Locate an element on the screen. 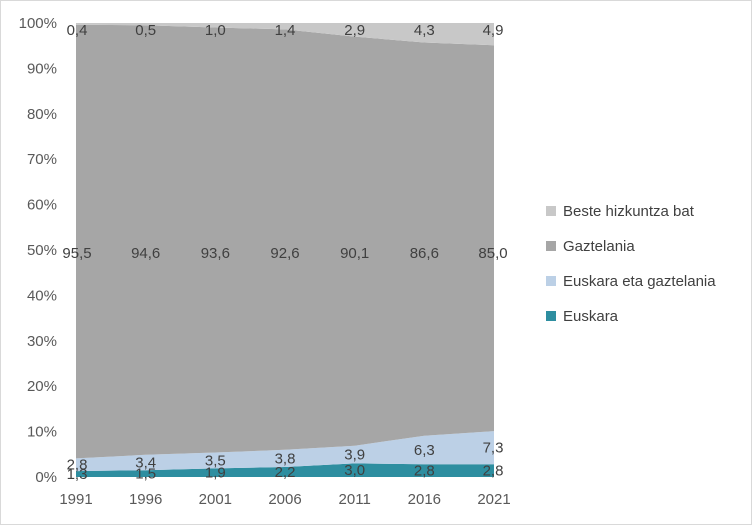 The image size is (752, 526). x-axis: 1991 1996 2001 2006 2011 2016 2021 is located at coordinates (284, 499).